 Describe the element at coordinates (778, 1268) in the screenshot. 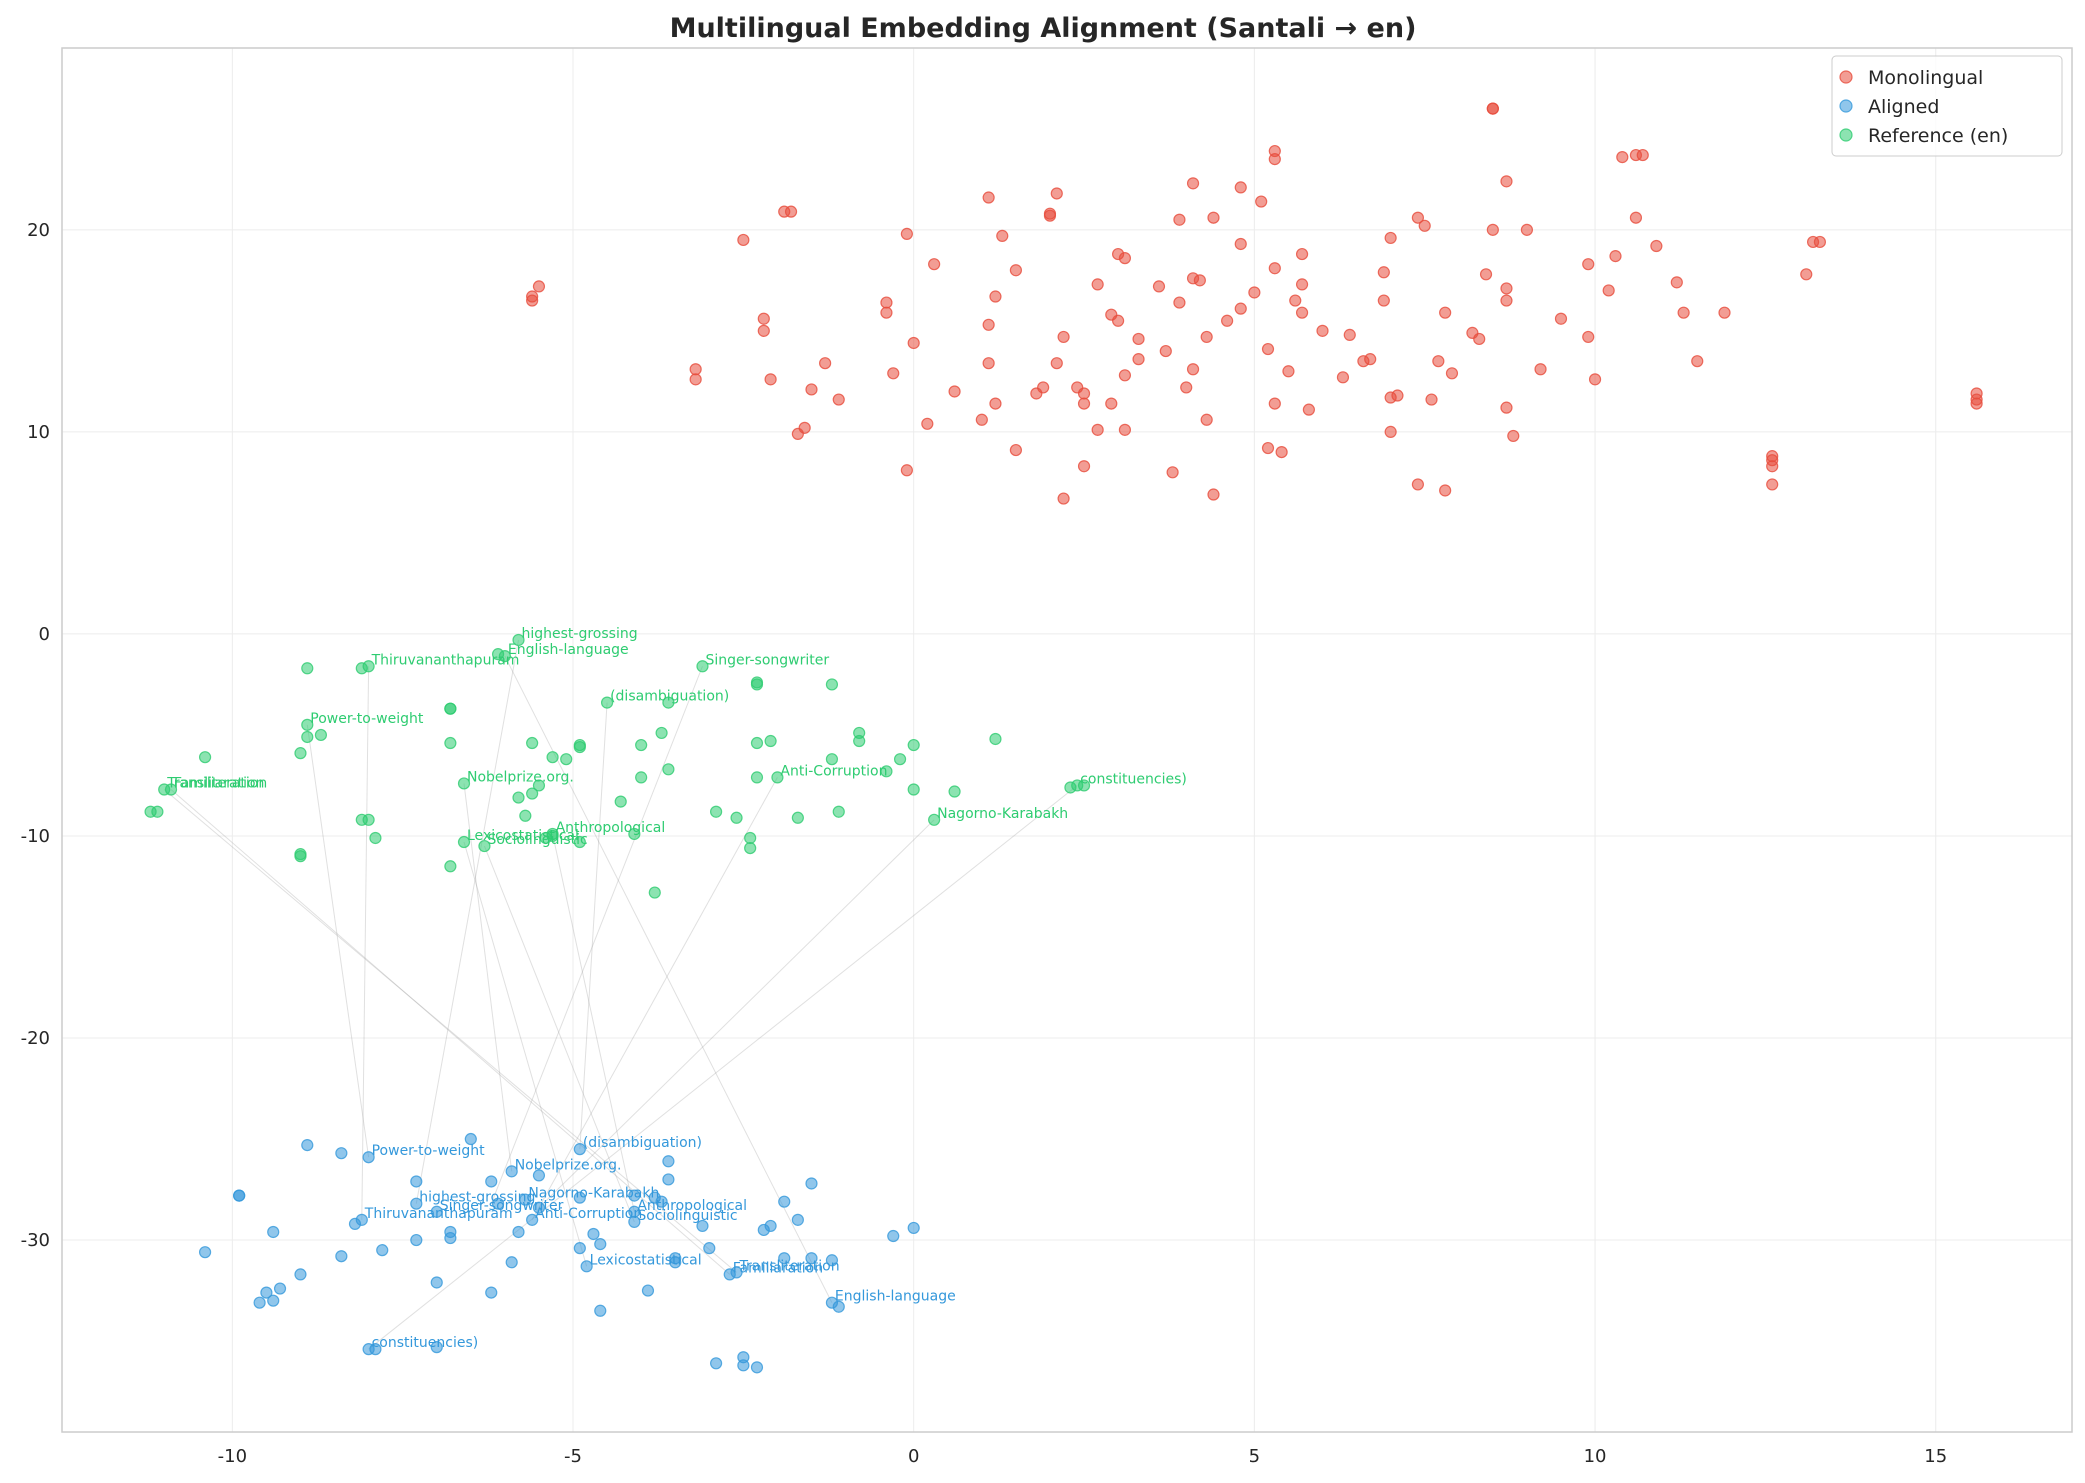

I see `point-annotation: Familiaration` at that location.